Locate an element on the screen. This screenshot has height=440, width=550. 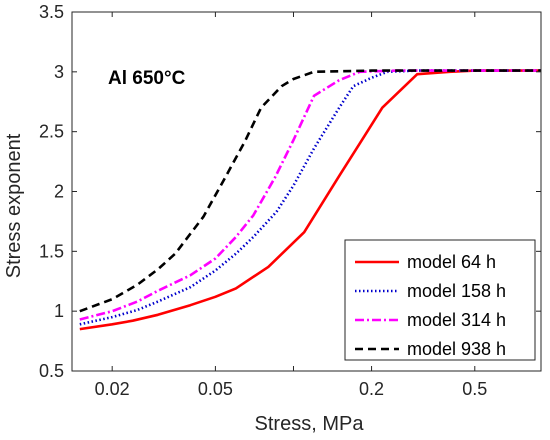
y-tick-label: 1 is located at coordinates (59, 311).